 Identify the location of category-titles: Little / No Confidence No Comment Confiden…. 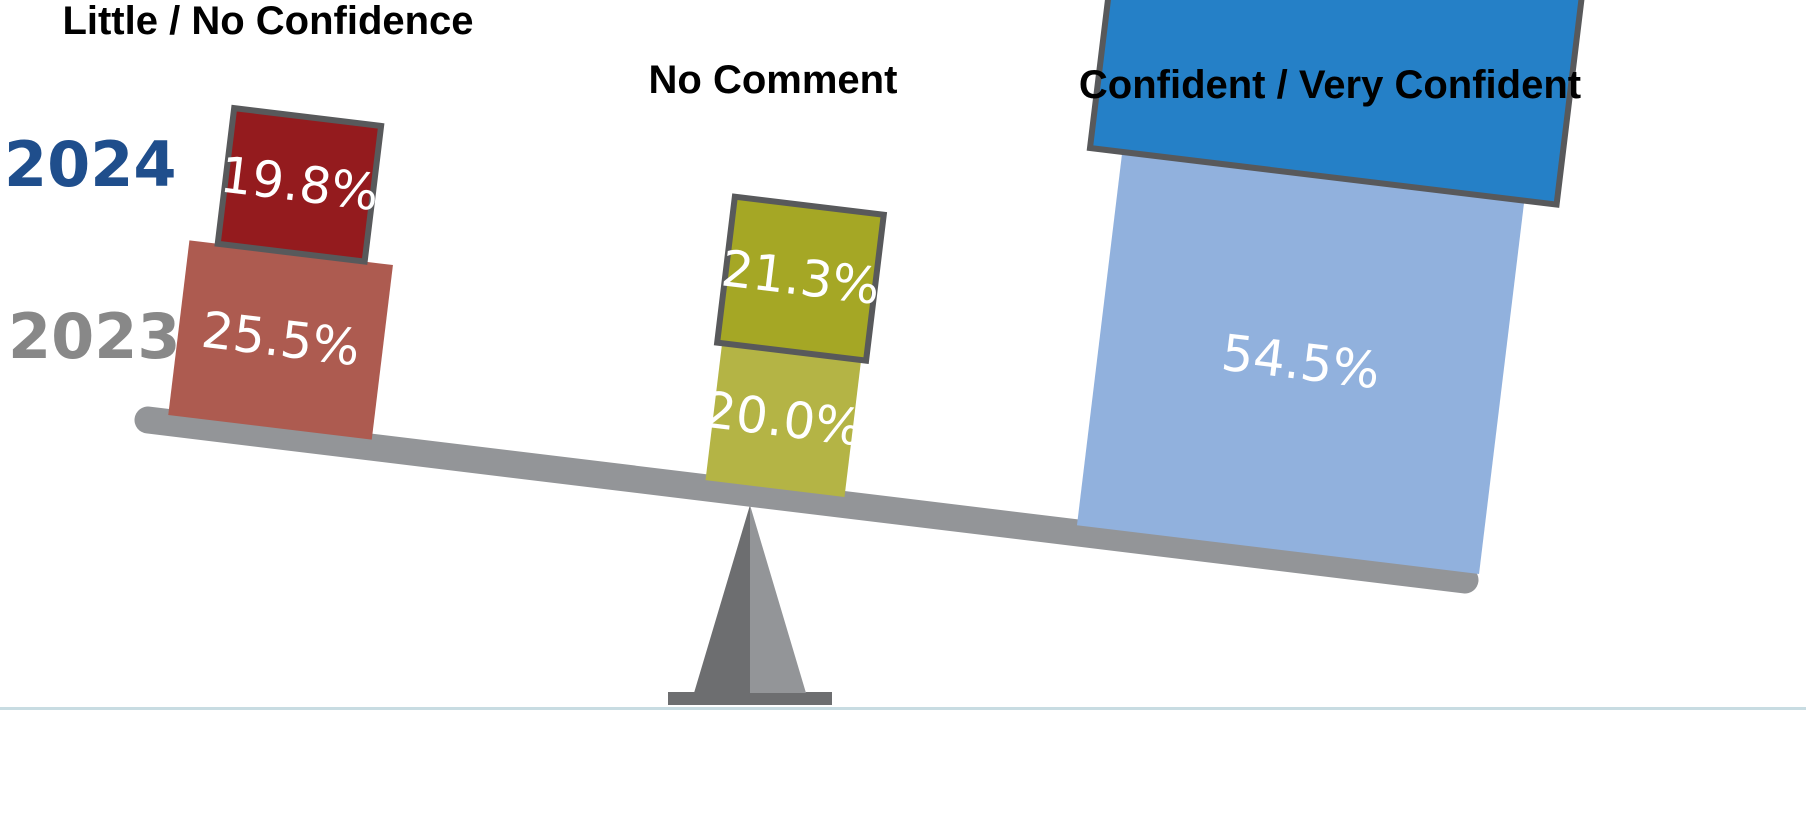
(821, 53).